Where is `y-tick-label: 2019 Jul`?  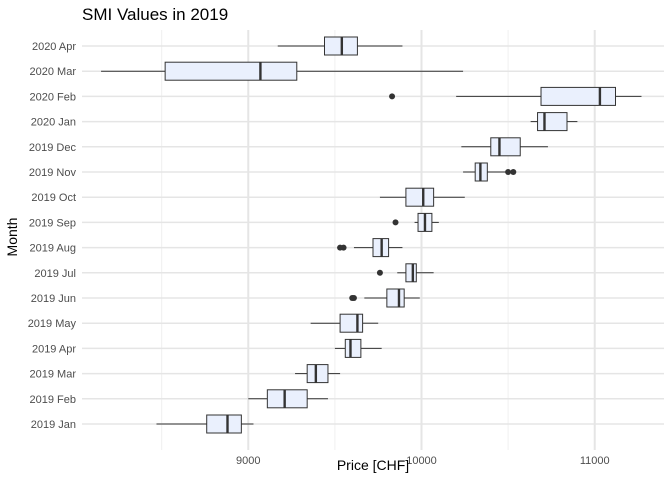
y-tick-label: 2019 Jul is located at coordinates (55, 274).